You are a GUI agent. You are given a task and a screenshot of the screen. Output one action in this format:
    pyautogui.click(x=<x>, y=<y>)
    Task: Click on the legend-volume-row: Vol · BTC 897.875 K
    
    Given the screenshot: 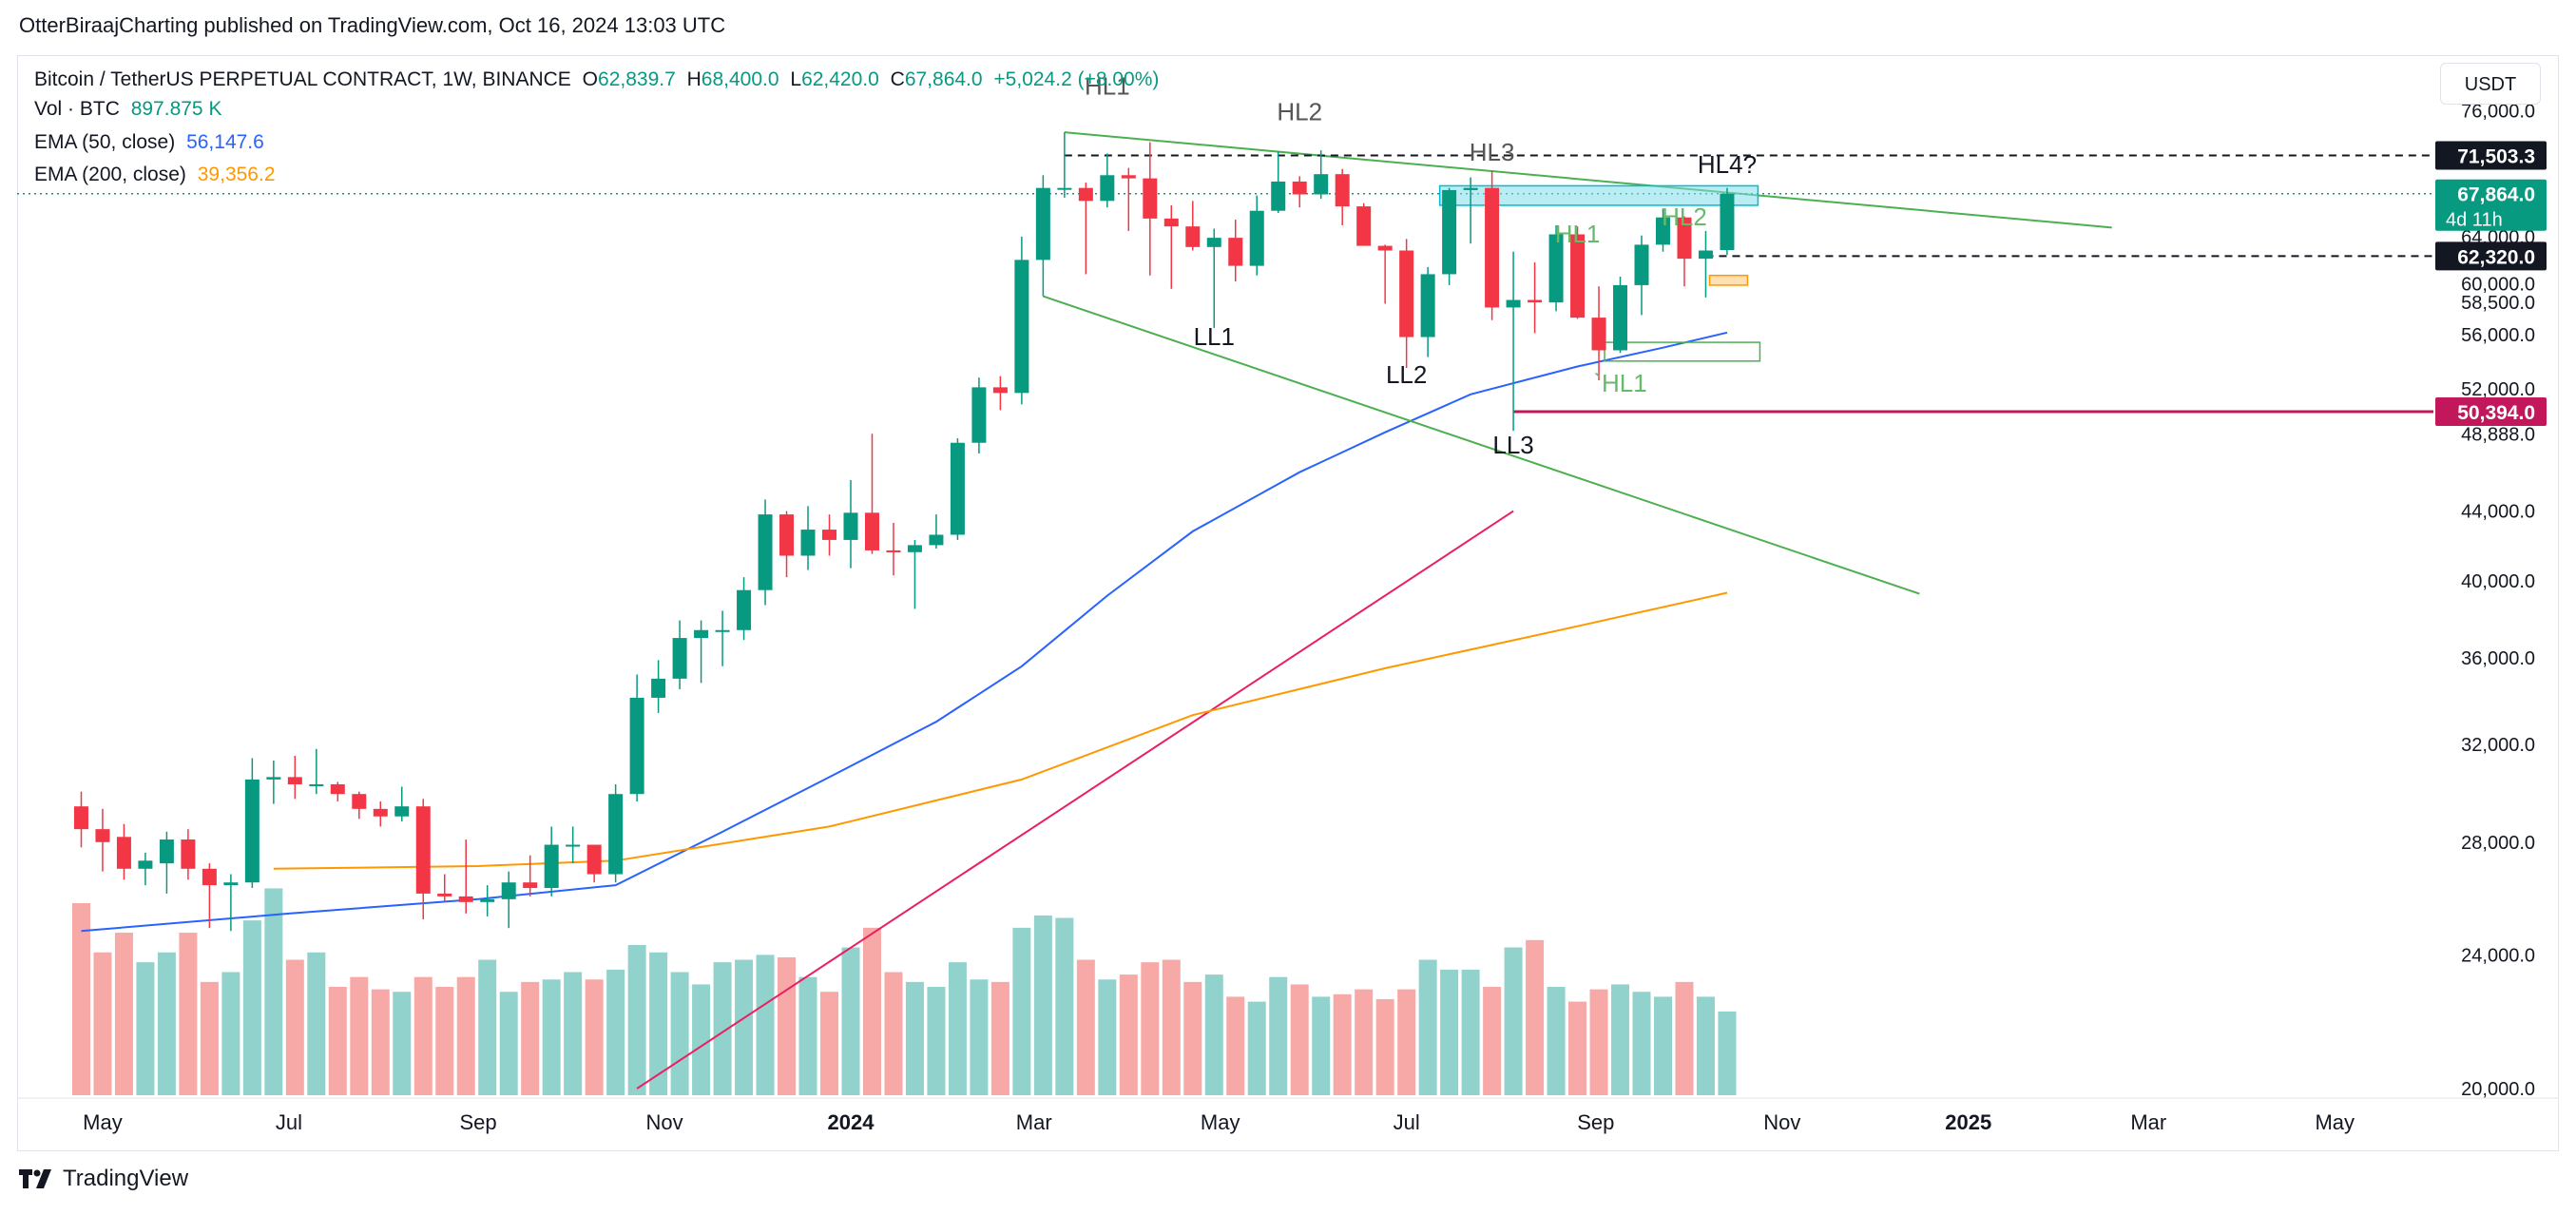 What is the action you would take?
    pyautogui.click(x=131, y=109)
    